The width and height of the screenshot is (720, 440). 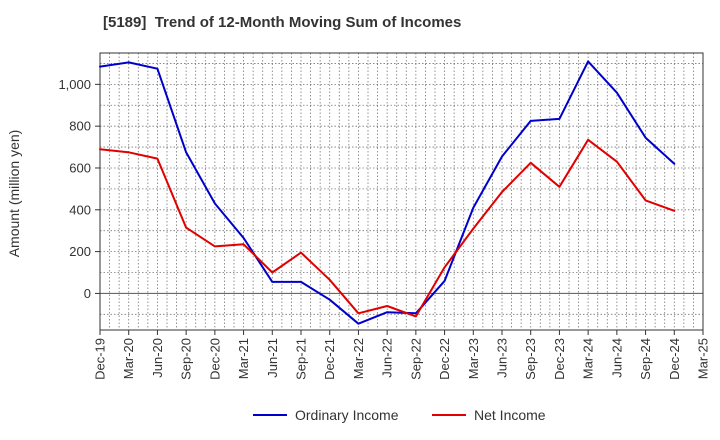 What do you see at coordinates (358, 358) in the screenshot?
I see `x-tick-label: Mar-22` at bounding box center [358, 358].